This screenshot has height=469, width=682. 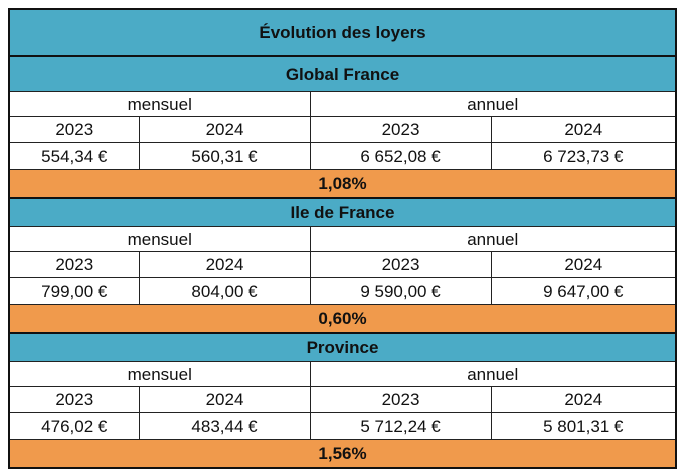 I want to click on value-cell: 6 723,73 €, so click(x=583, y=156).